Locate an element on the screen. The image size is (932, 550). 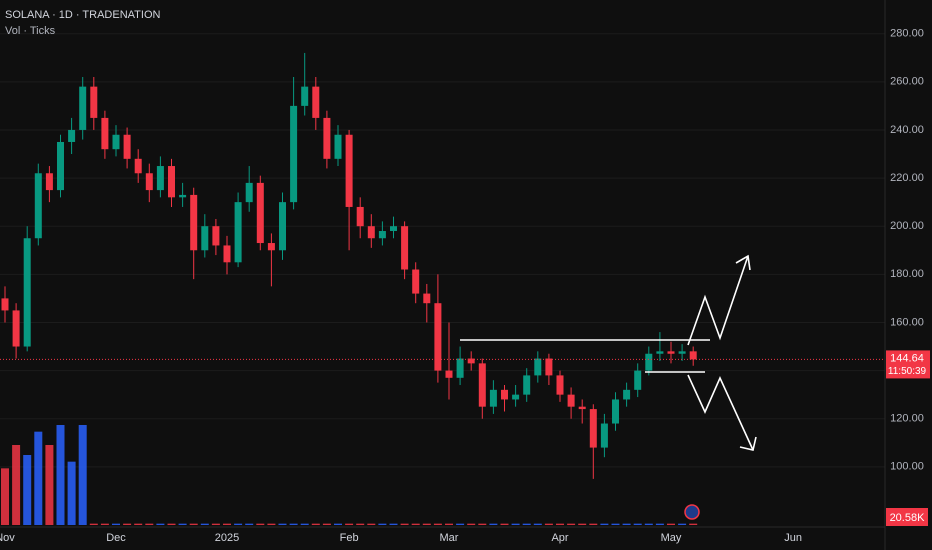
y-tick-label: 260.00 is located at coordinates (907, 82).